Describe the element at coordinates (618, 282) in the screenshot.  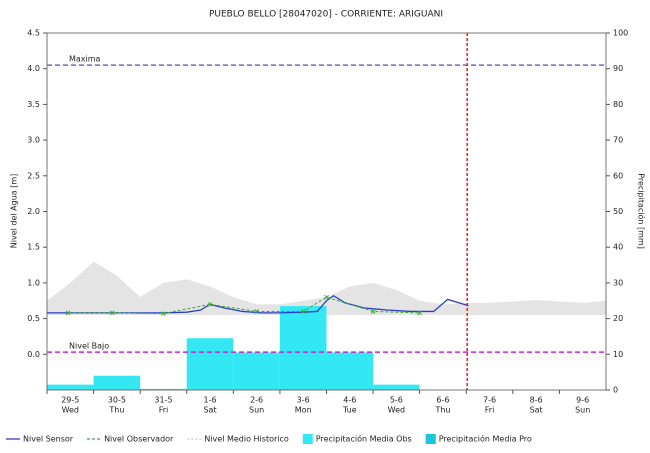
I see `y2-tick-label: 30` at that location.